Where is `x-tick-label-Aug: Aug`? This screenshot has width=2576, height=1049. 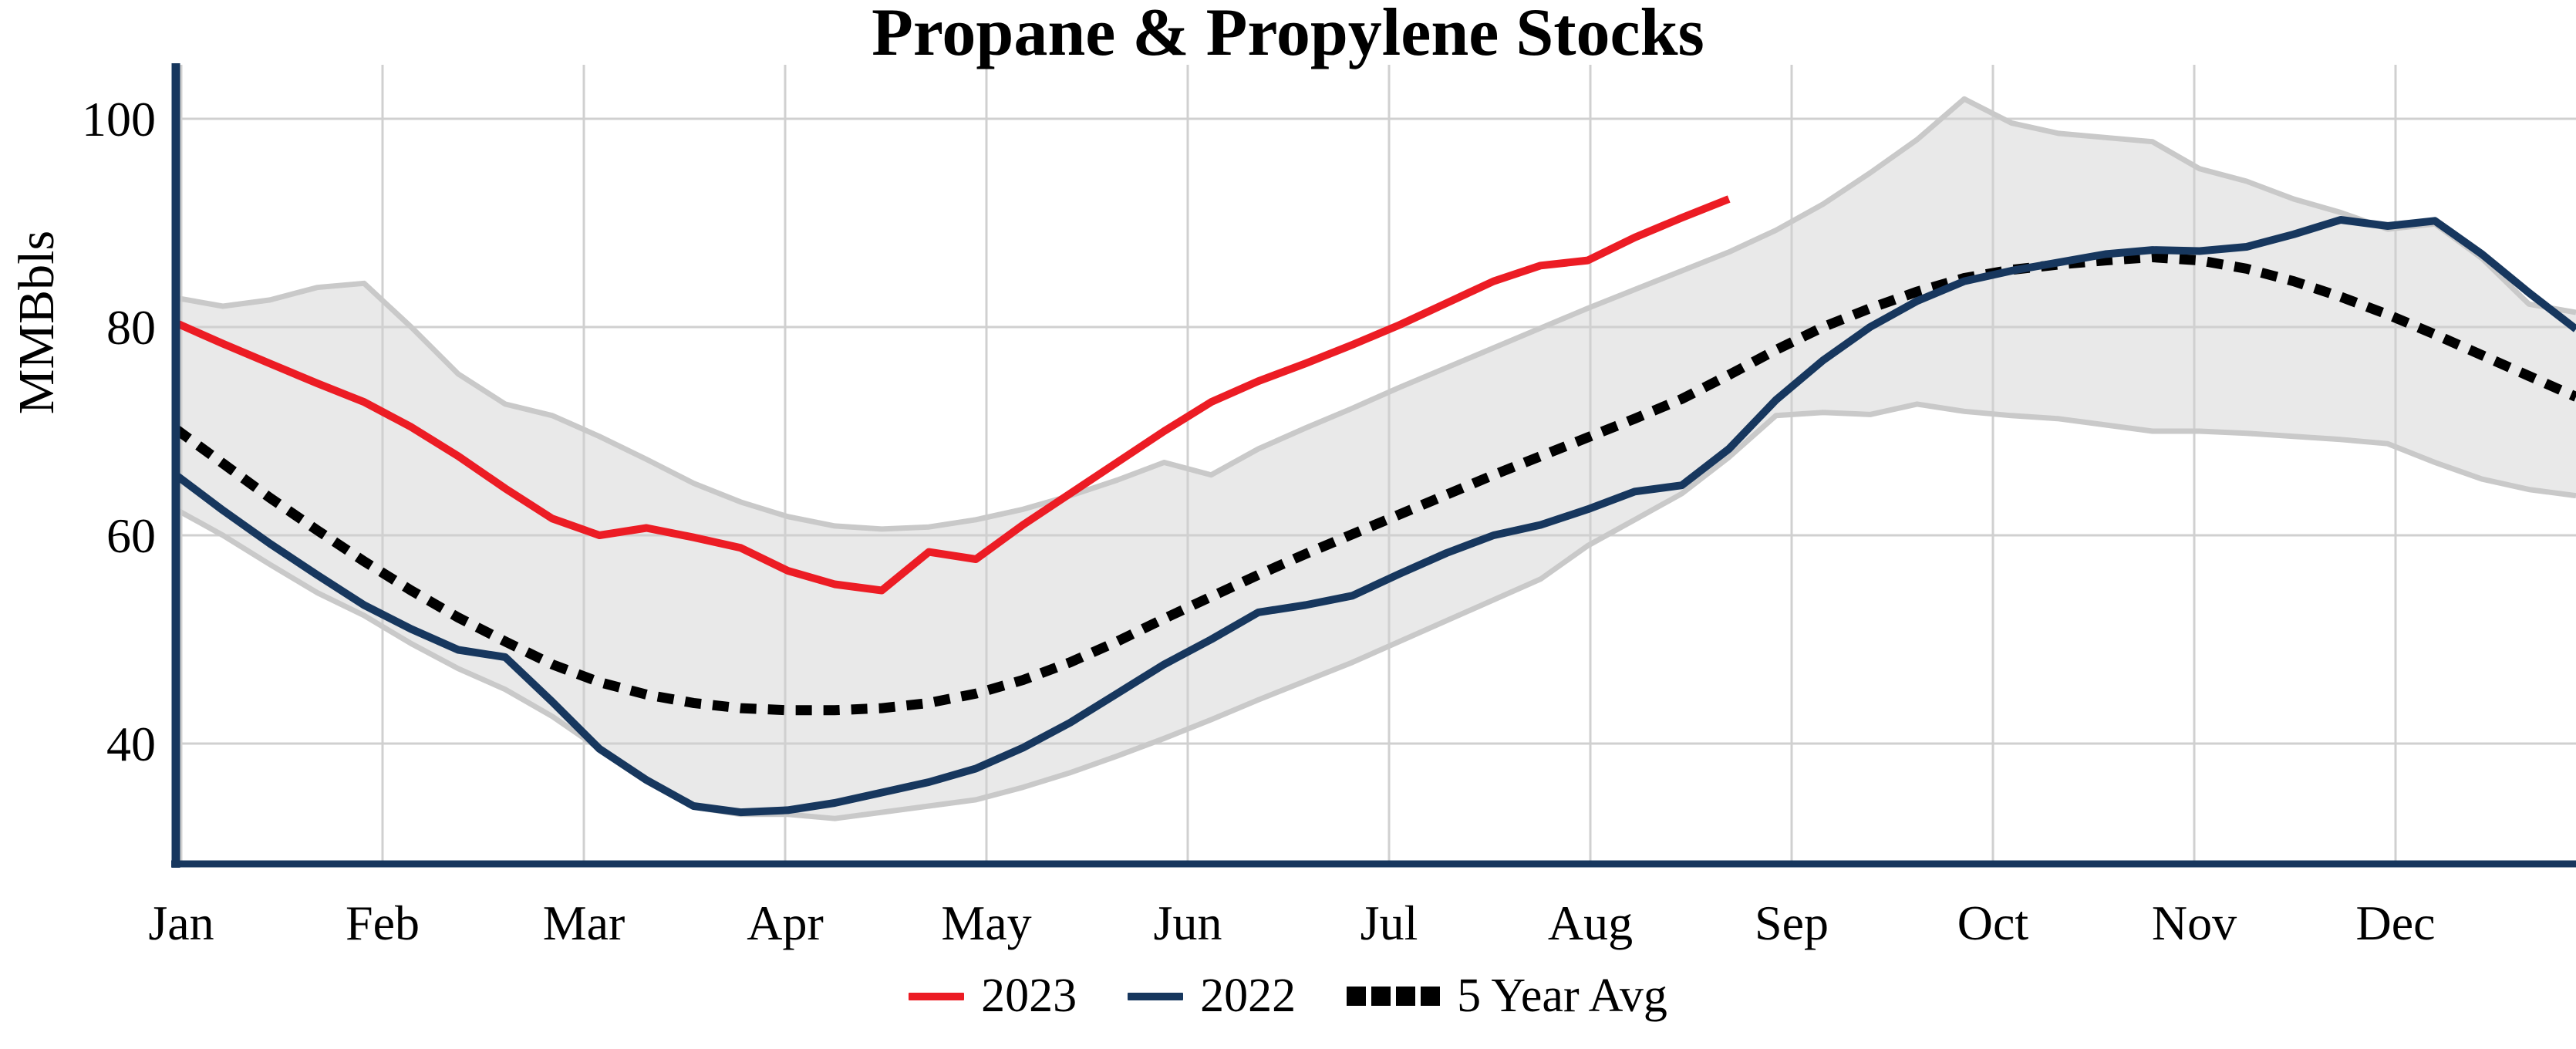 x-tick-label-Aug: Aug is located at coordinates (1590, 923).